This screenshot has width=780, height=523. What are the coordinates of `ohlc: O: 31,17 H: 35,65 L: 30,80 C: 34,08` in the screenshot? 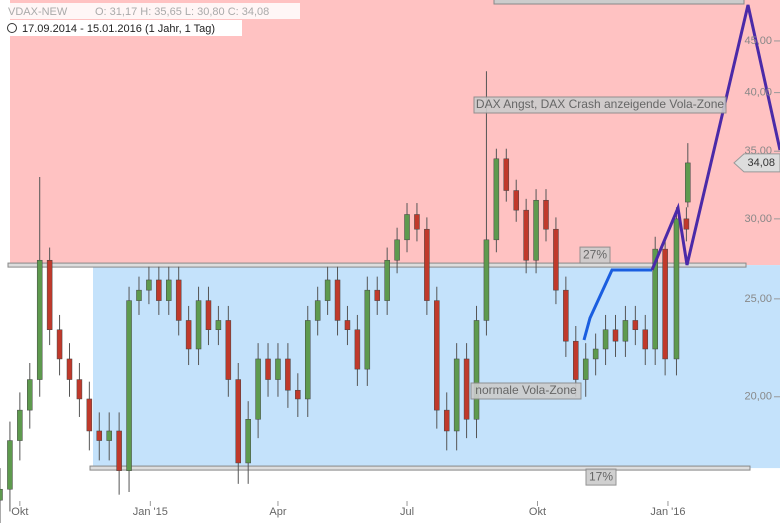 It's located at (182, 12).